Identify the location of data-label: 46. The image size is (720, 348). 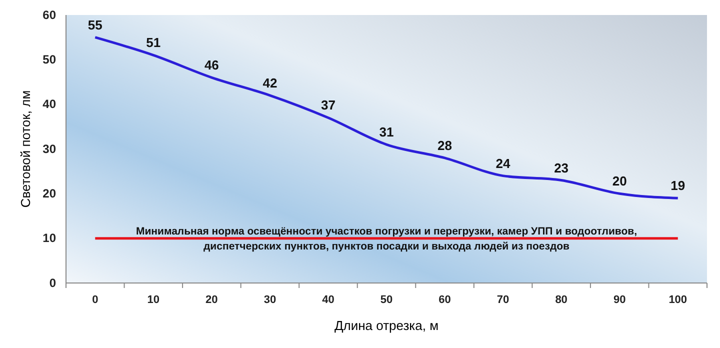
(211, 65).